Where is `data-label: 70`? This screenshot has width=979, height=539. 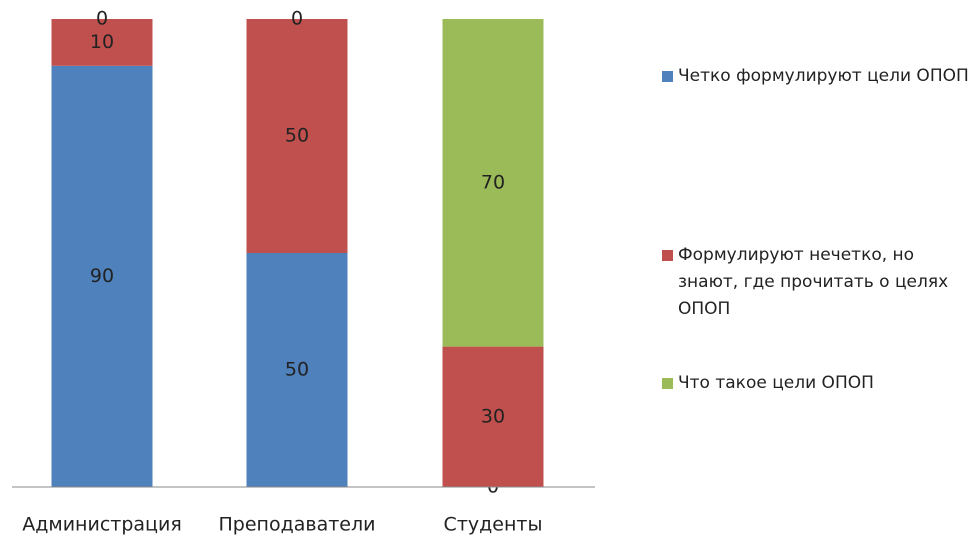
data-label: 70 is located at coordinates (493, 182).